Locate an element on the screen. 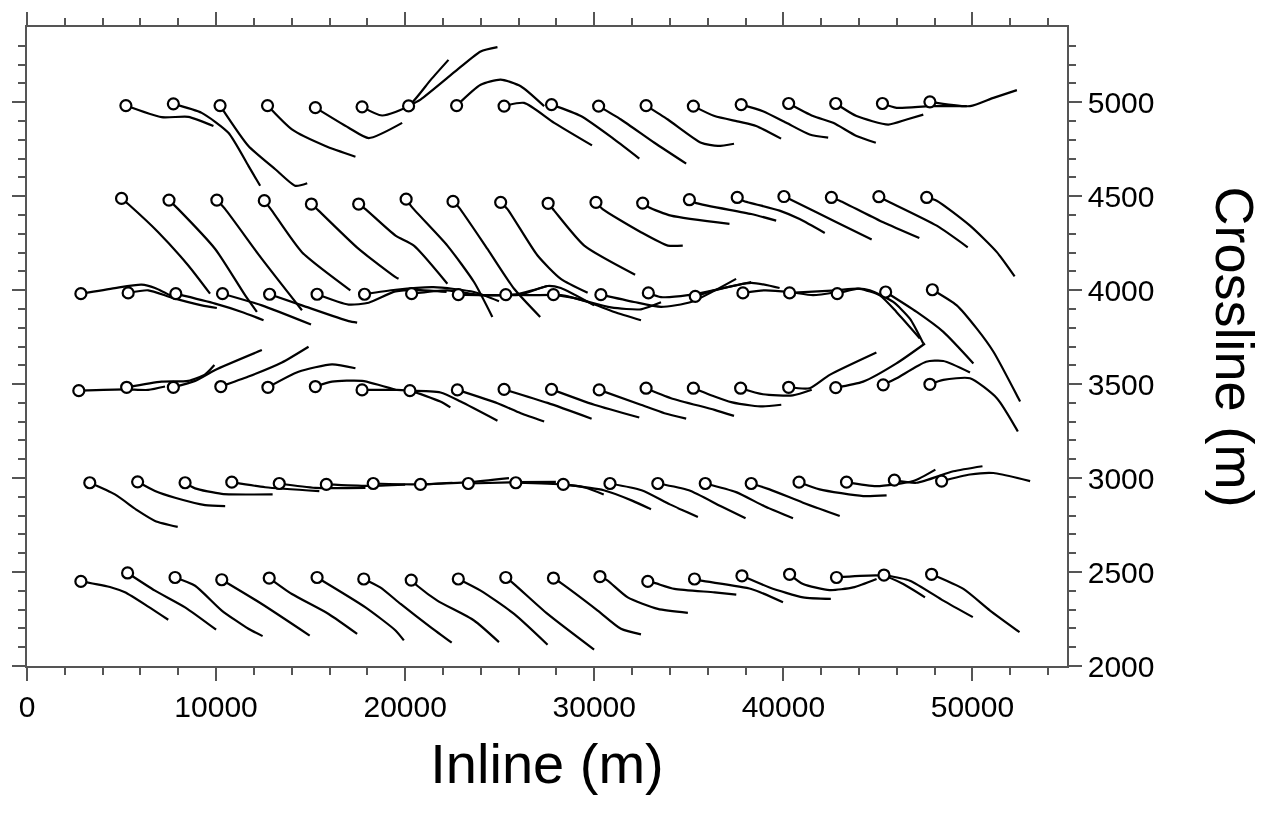 This screenshot has width=1285, height=821. x-tick-label: 0 is located at coordinates (27, 706).